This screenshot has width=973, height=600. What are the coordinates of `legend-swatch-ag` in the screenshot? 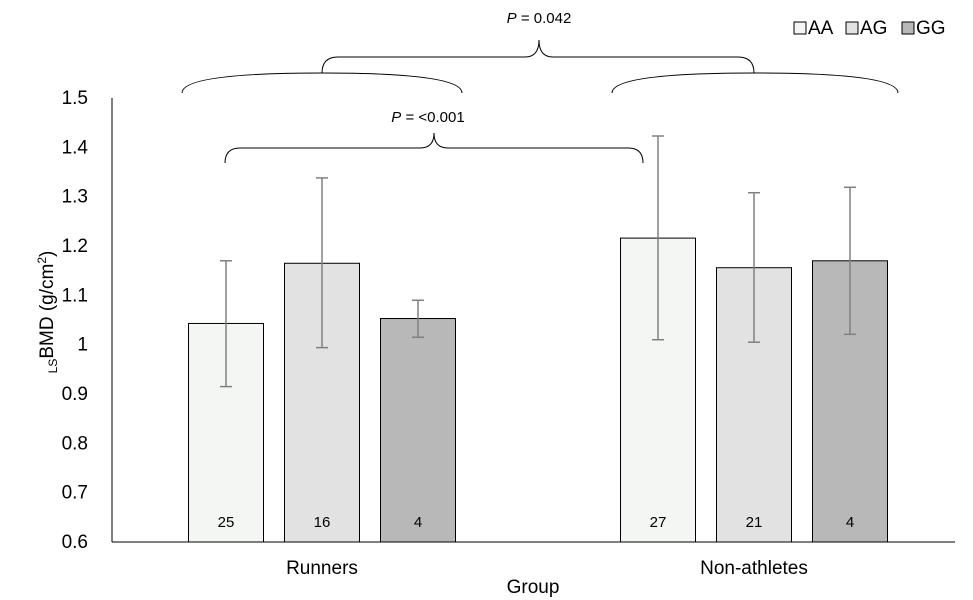 It's located at (852, 28).